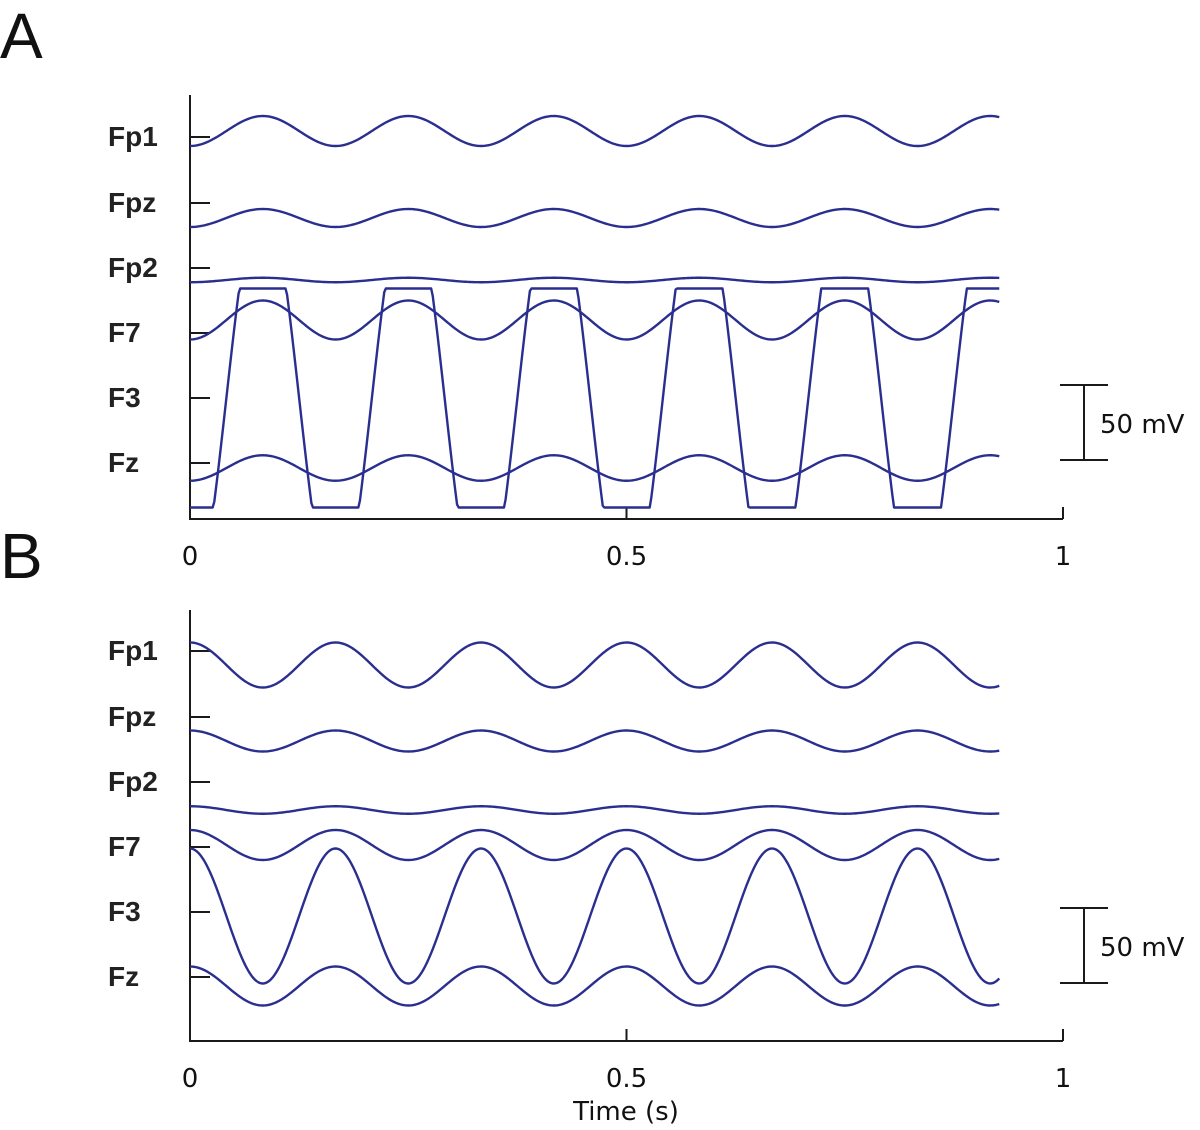 This screenshot has height=1130, width=1200. What do you see at coordinates (625, 1112) in the screenshot?
I see `x-axis-title: Time (s)` at bounding box center [625, 1112].